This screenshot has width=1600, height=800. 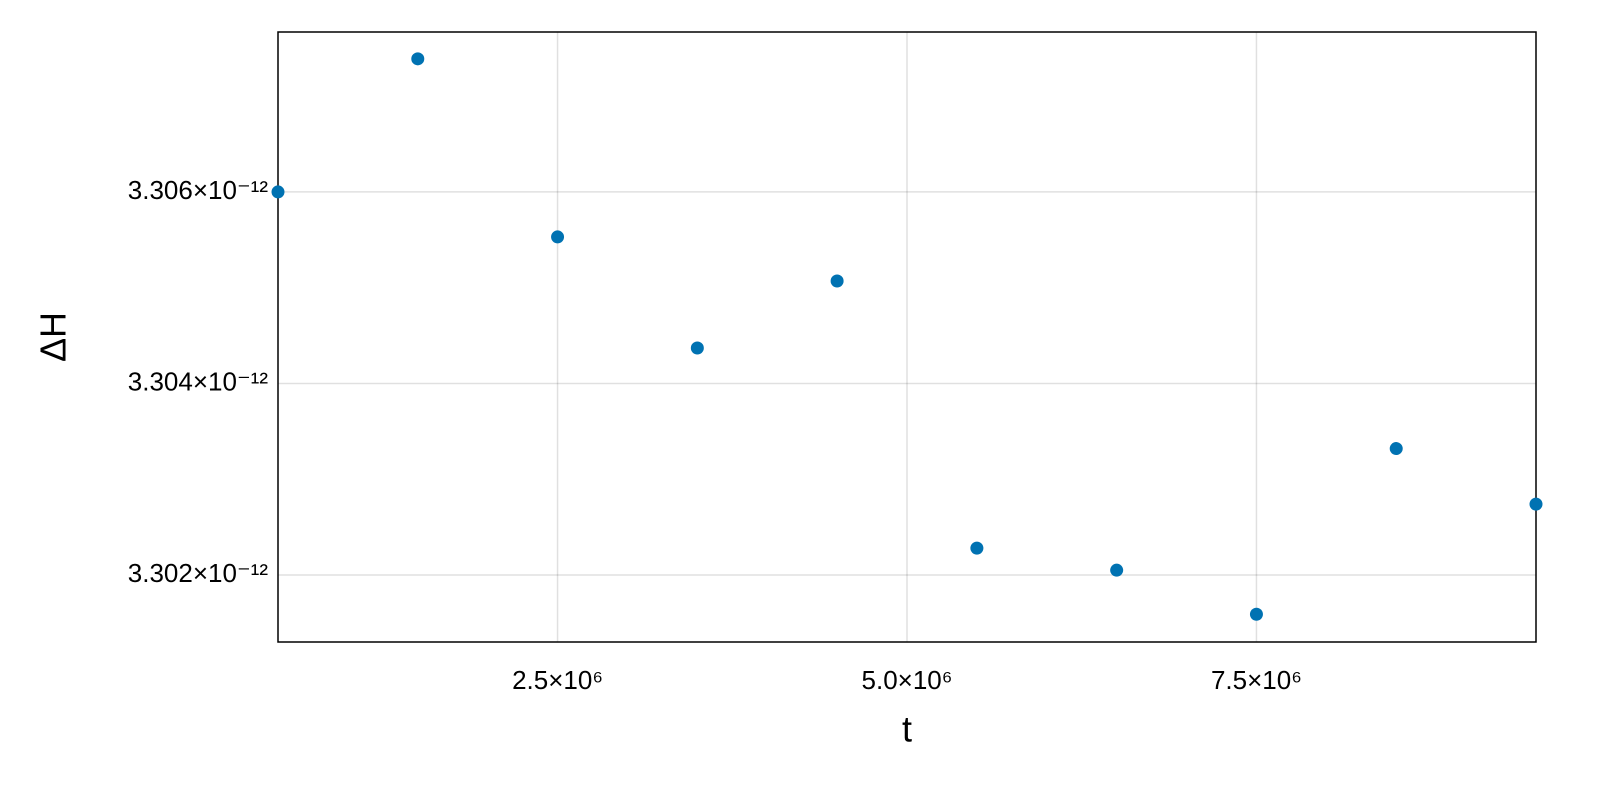 I want to click on x-axis-label: t, so click(x=907, y=729).